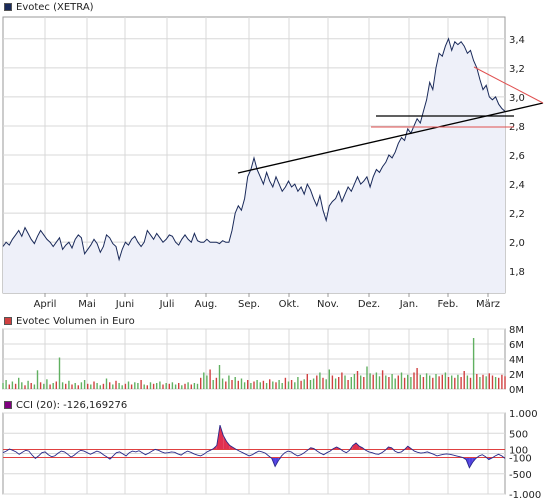  Describe the element at coordinates (516, 330) in the screenshot. I see `volume-y-tick-label: 8M` at that location.